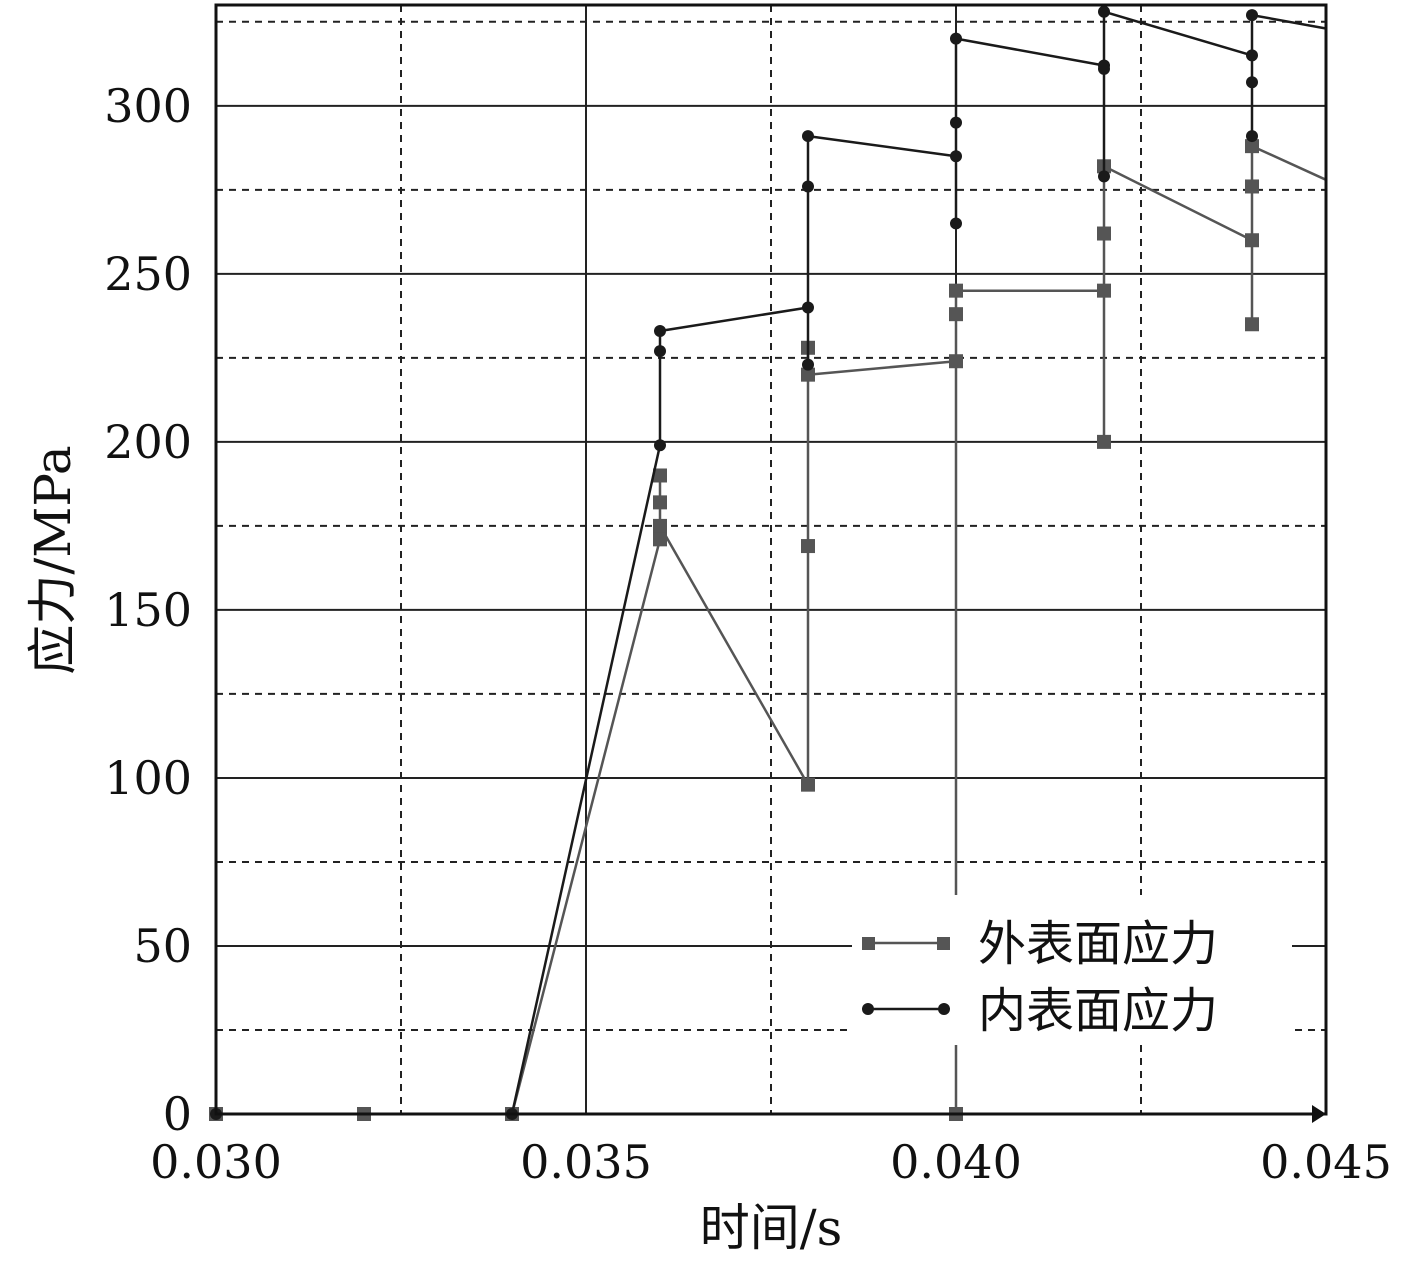 The width and height of the screenshot is (1417, 1272). Describe the element at coordinates (148, 442) in the screenshot. I see `y-tick-label: 200` at that location.